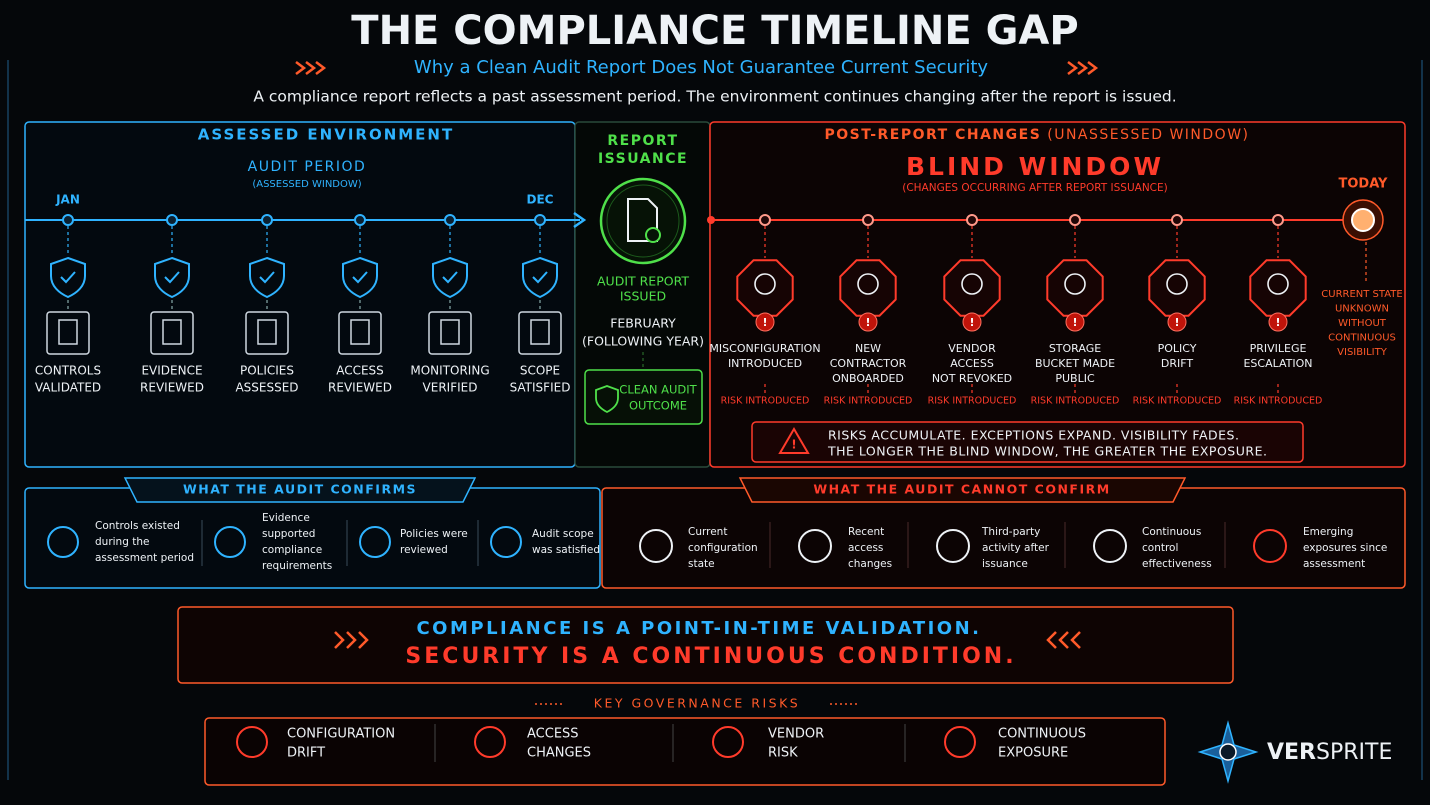 The image size is (1430, 805). I want to click on logo-rest: SPRITE, so click(1354, 752).